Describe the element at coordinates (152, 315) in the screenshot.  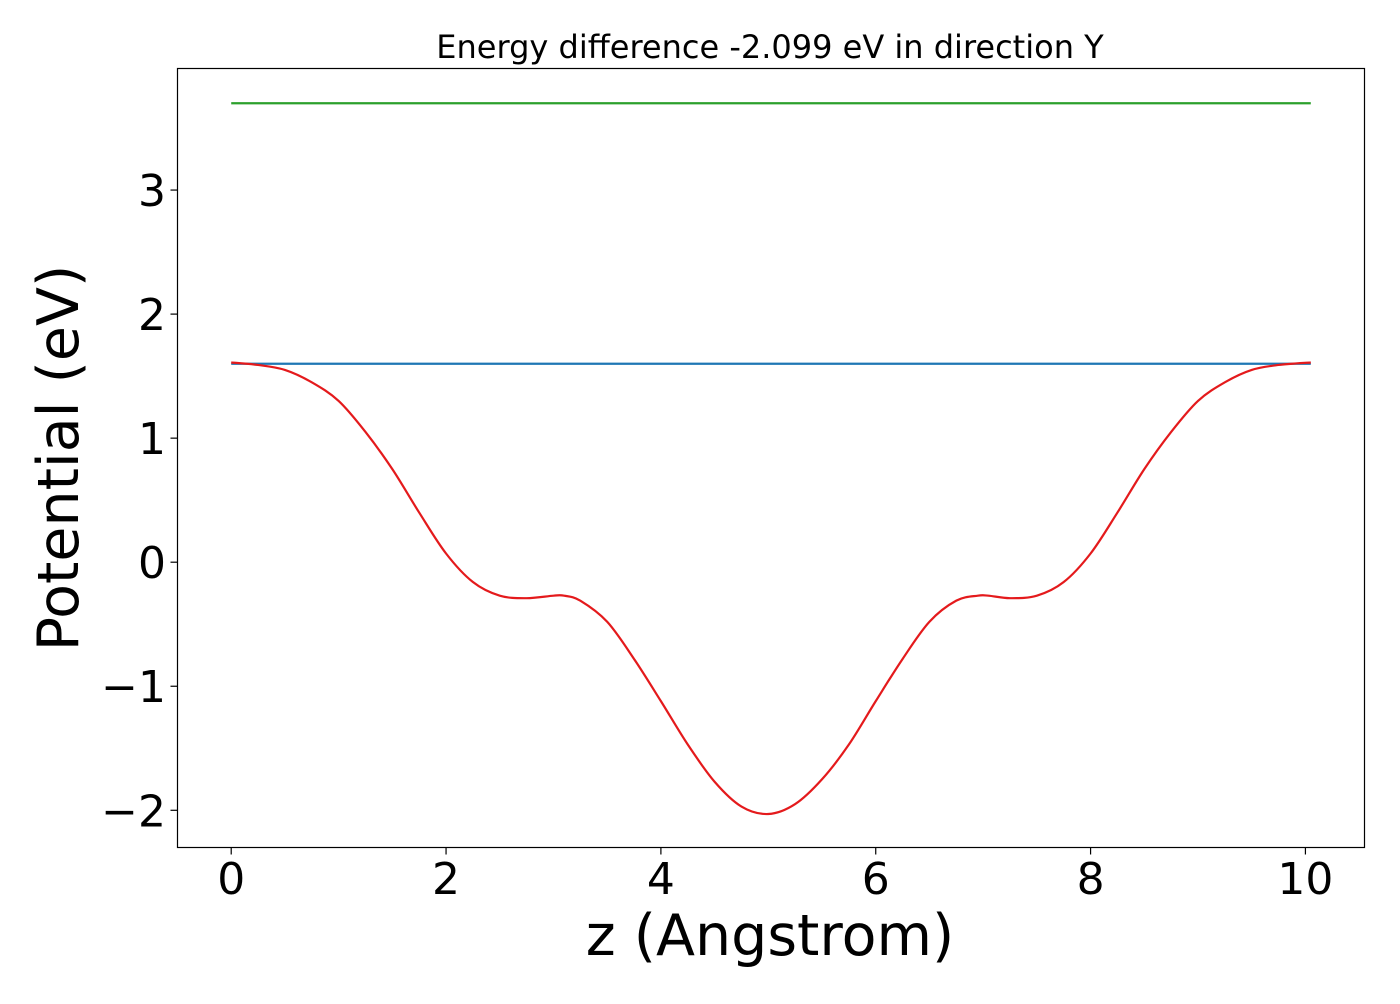
I see `y-tick-label: 2` at that location.